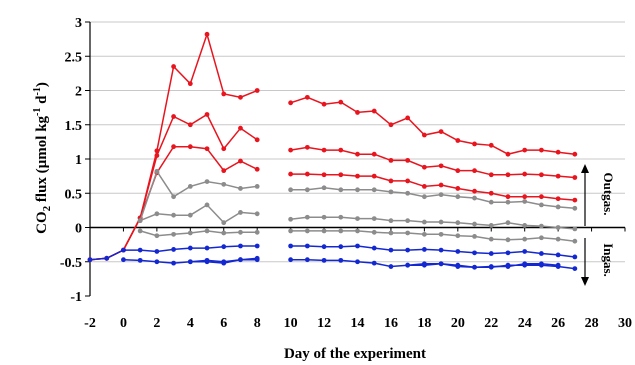 Image resolution: width=635 pixels, height=365 pixels. Describe the element at coordinates (324, 323) in the screenshot. I see `x-tick-label: 12` at that location.